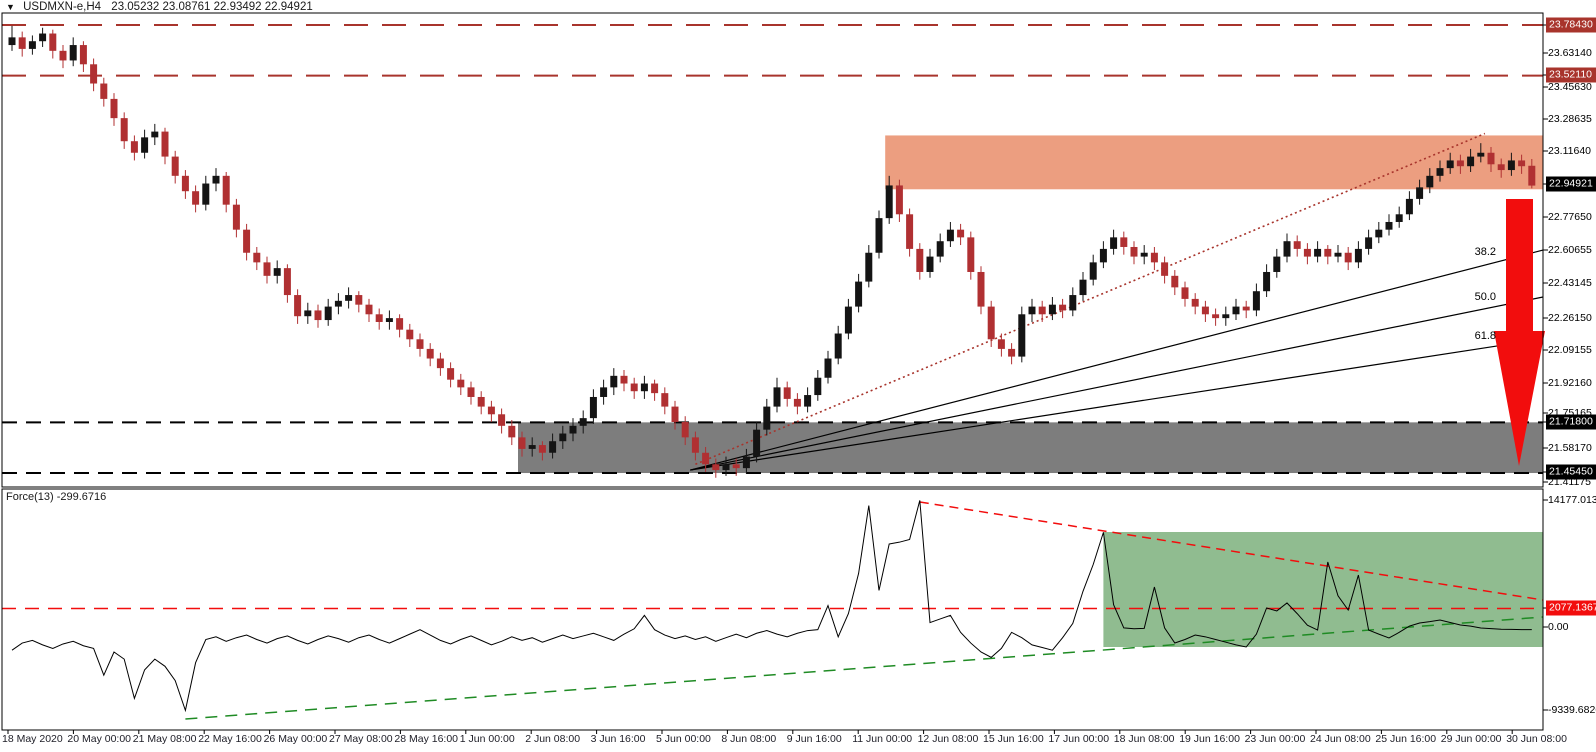 The width and height of the screenshot is (1596, 752). I want to click on price-label: 21.58170, so click(1570, 448).